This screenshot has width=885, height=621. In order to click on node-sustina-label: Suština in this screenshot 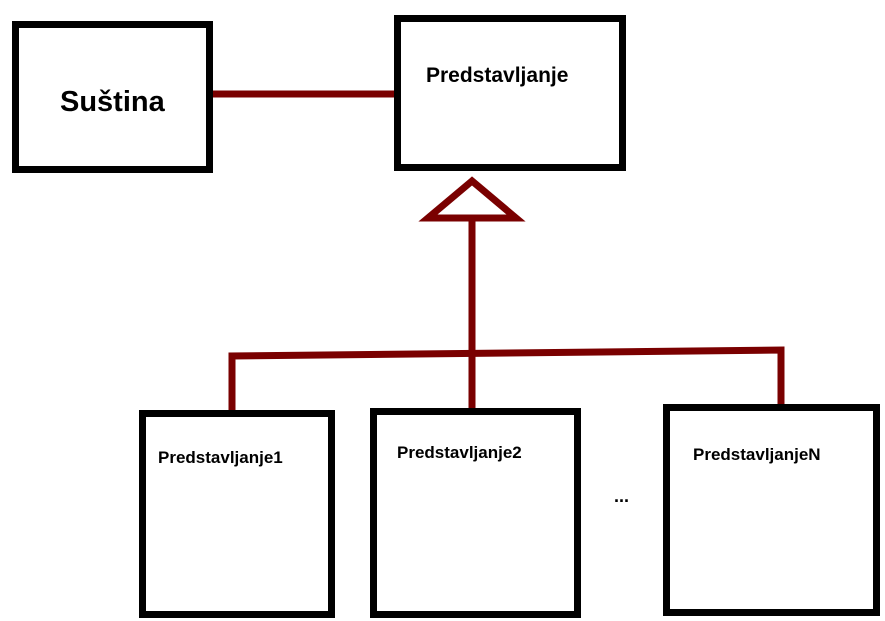, I will do `click(112, 102)`.